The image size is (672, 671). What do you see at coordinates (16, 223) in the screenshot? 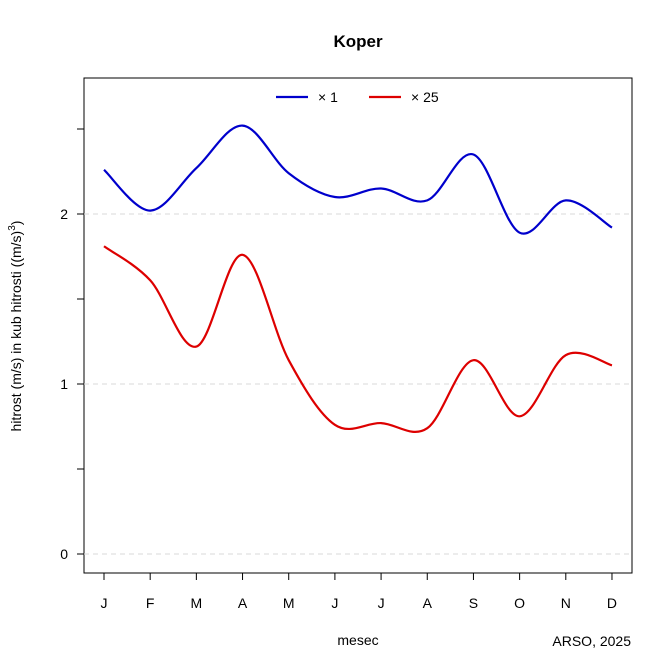
I see `y-axis-title-tail: )` at bounding box center [16, 223].